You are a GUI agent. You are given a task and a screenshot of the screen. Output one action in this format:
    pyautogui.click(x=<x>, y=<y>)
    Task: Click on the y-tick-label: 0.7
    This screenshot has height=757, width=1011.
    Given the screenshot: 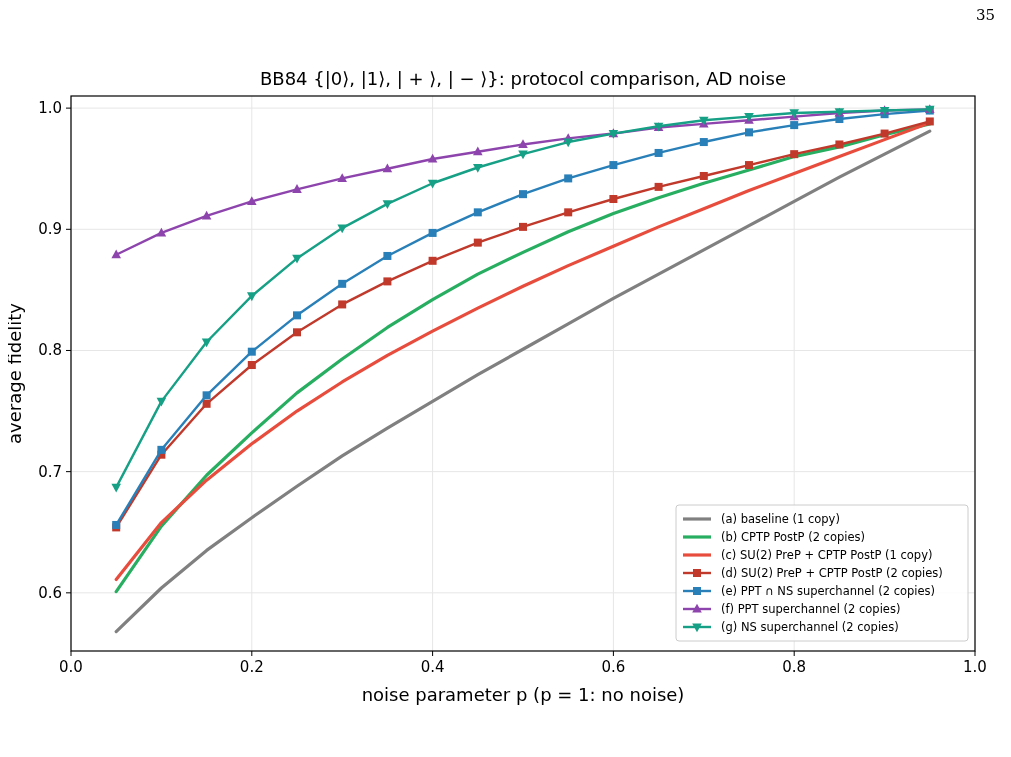 What is the action you would take?
    pyautogui.click(x=50, y=471)
    